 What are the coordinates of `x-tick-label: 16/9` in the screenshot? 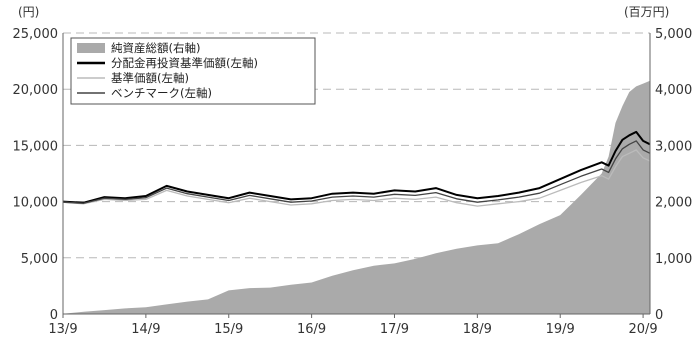 It's located at (311, 329).